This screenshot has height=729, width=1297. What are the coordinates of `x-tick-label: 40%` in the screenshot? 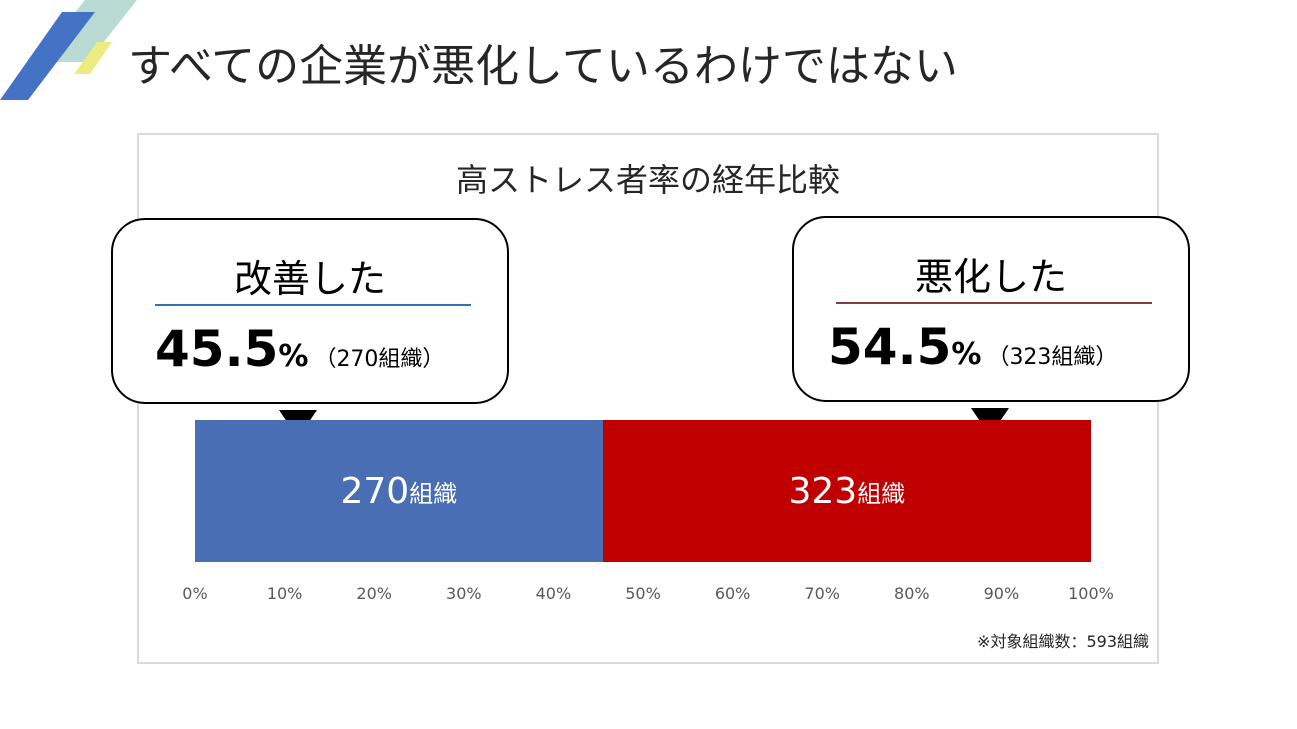 It's located at (553, 593).